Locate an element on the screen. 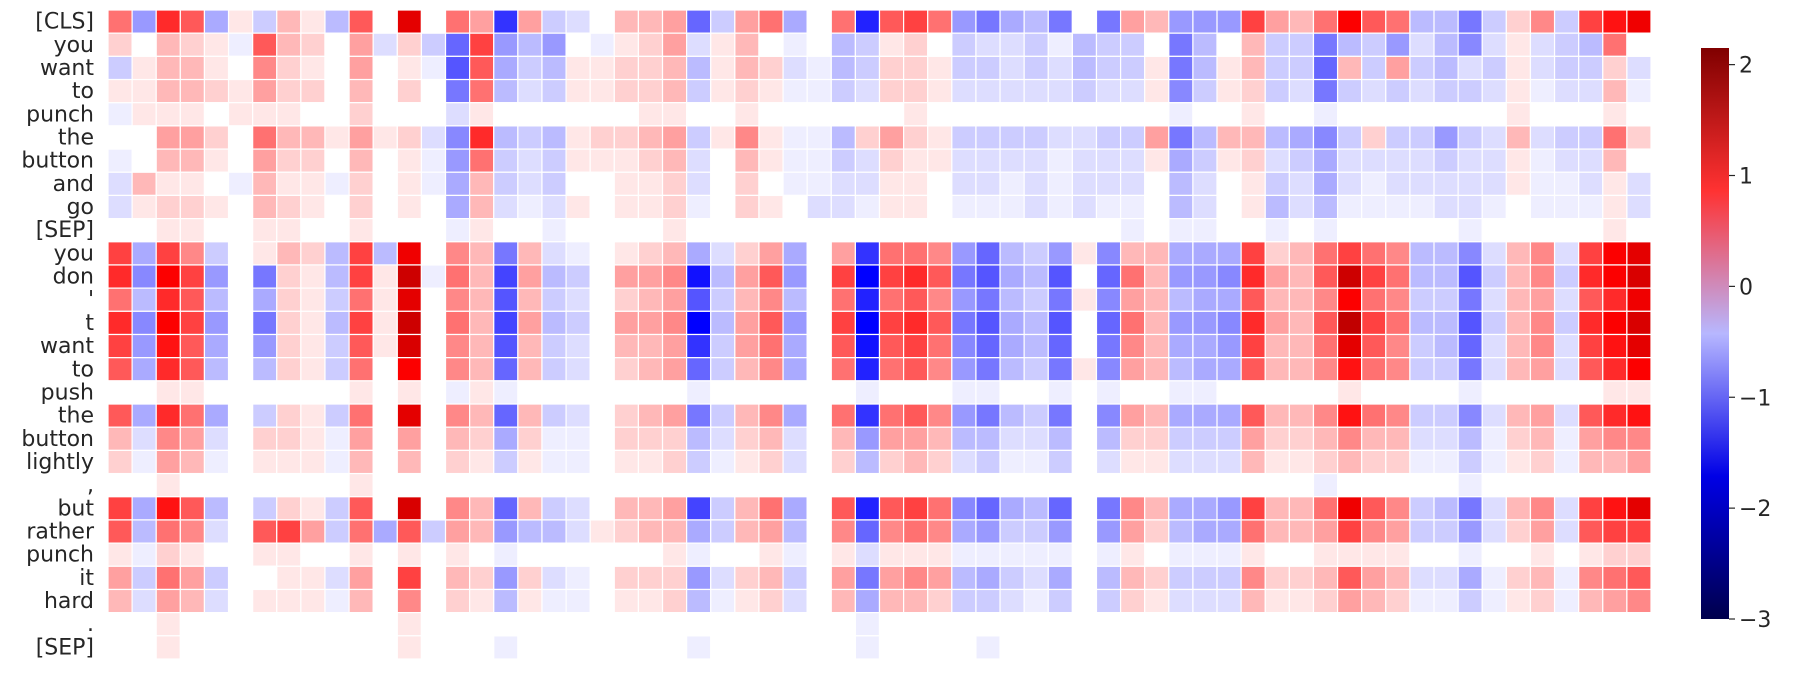  row-label: [SEP] is located at coordinates (65, 230).